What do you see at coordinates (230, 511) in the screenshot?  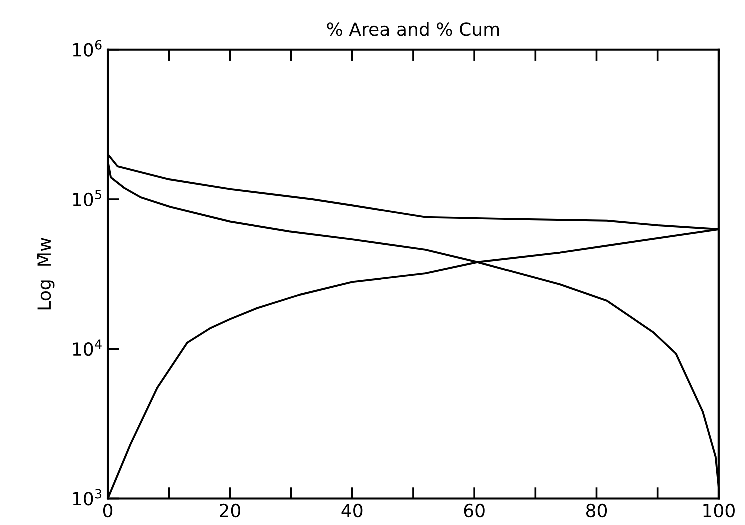 I see `x-tick-label: 20` at bounding box center [230, 511].